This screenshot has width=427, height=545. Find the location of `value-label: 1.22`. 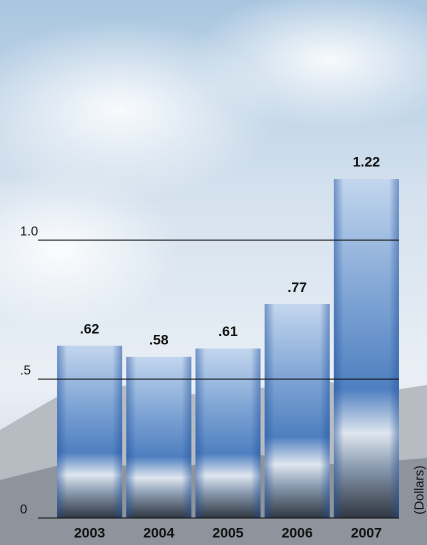

value-label: 1.22 is located at coordinates (366, 162).